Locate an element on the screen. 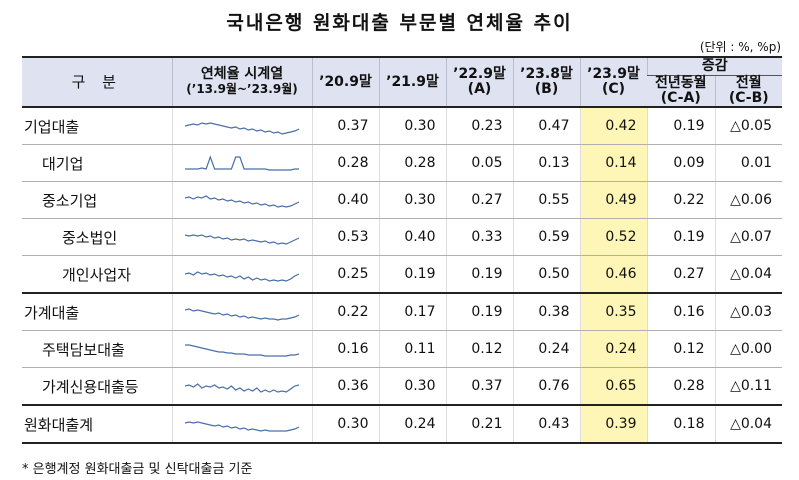 Image resolution: width=799 pixels, height=480 pixels. value-v239: 0.35 is located at coordinates (613, 312).